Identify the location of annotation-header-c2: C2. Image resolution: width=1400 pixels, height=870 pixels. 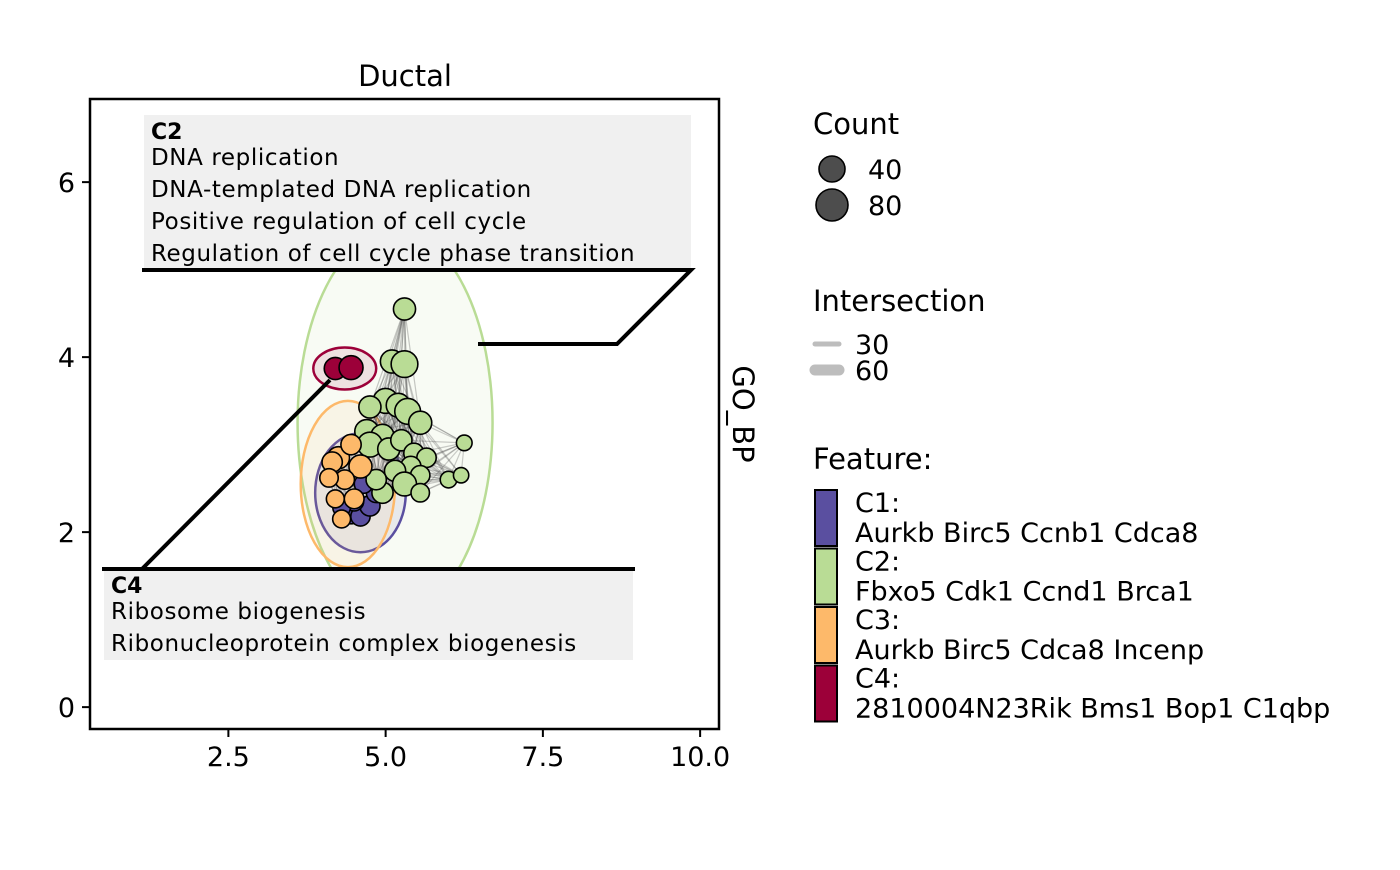
(166, 132).